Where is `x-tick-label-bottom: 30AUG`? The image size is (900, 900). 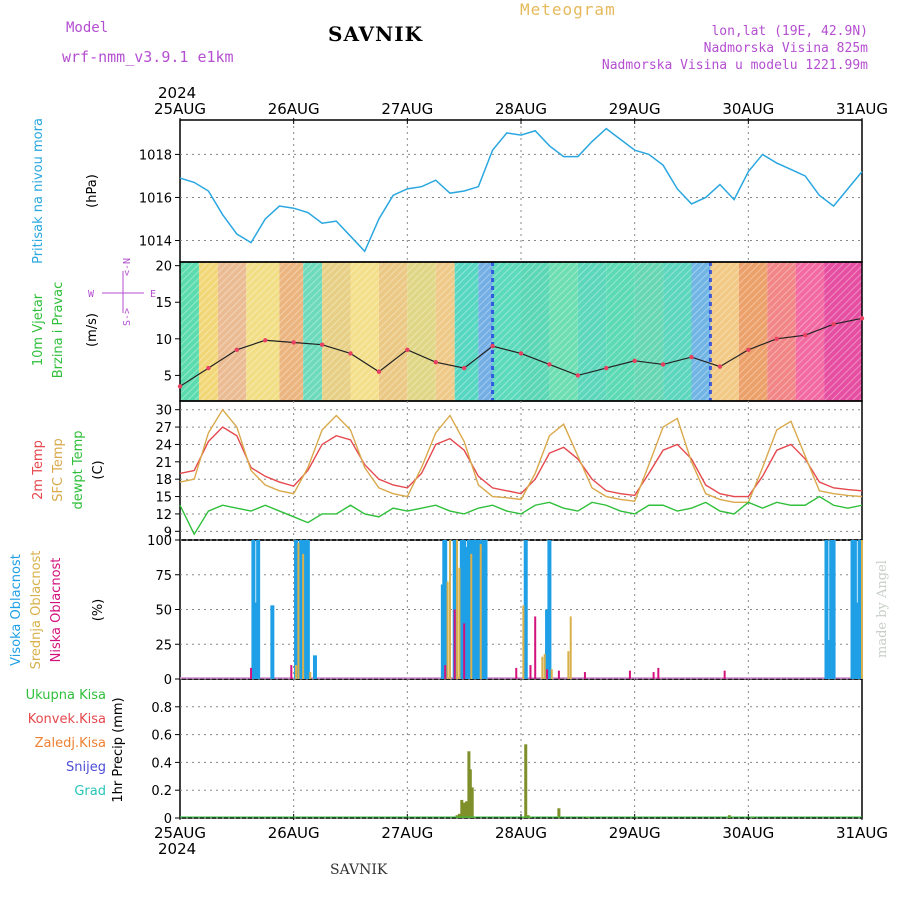 x-tick-label-bottom: 30AUG is located at coordinates (748, 833).